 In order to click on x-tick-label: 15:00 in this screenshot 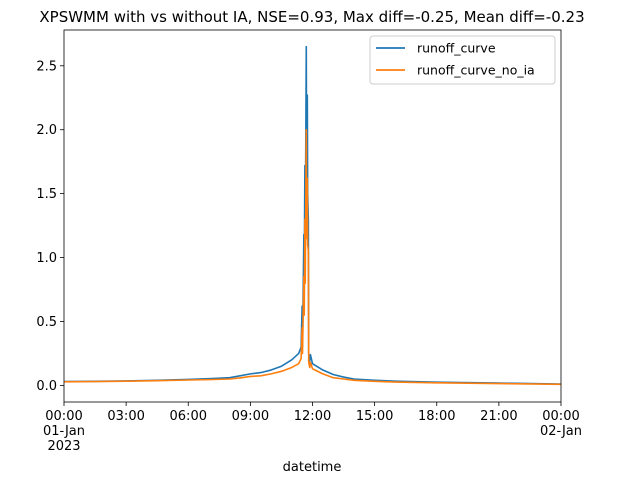, I will do `click(374, 416)`.